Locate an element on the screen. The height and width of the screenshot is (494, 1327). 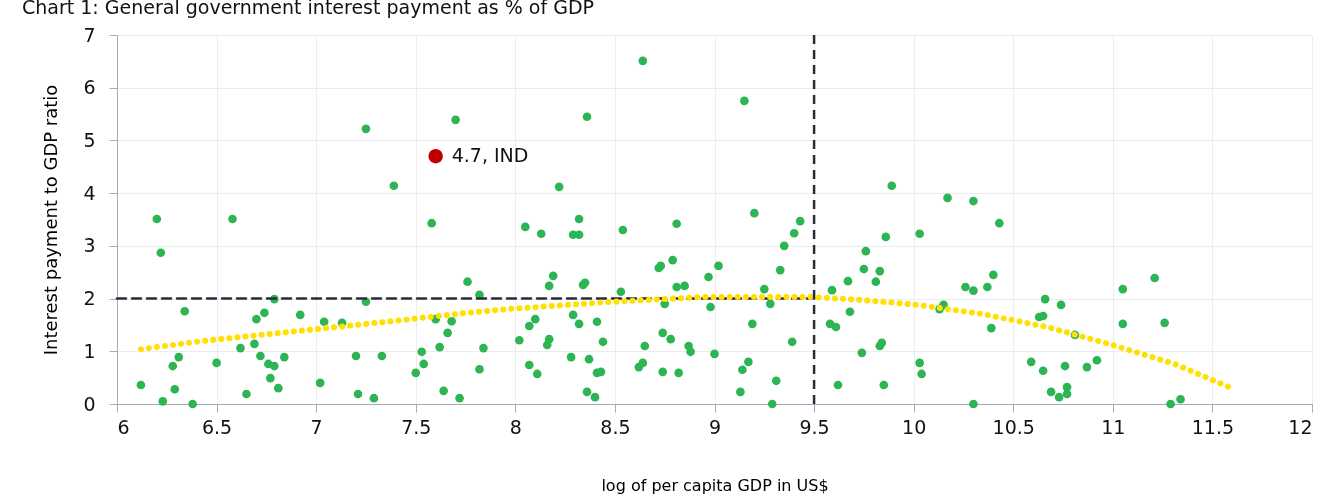
y-tick-label: 7 is located at coordinates (89, 34).